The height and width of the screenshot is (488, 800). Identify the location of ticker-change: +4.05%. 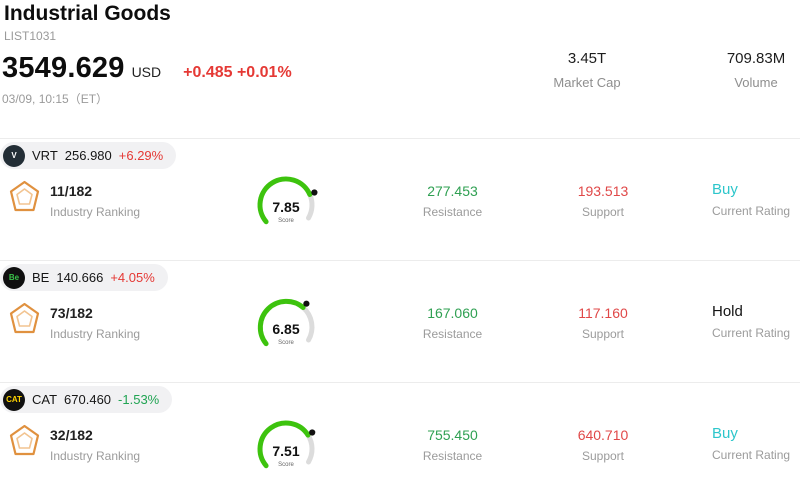
(132, 277).